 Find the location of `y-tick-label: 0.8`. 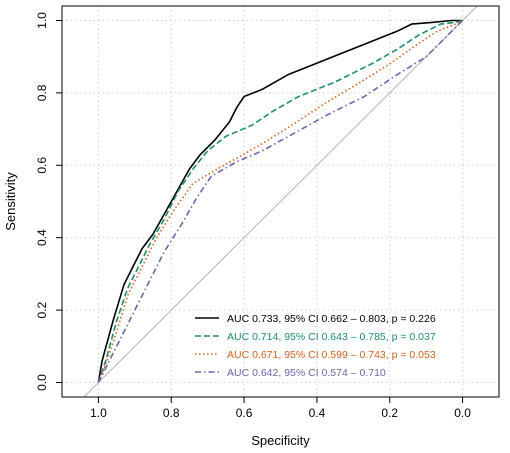

y-tick-label: 0.8 is located at coordinates (42, 92).